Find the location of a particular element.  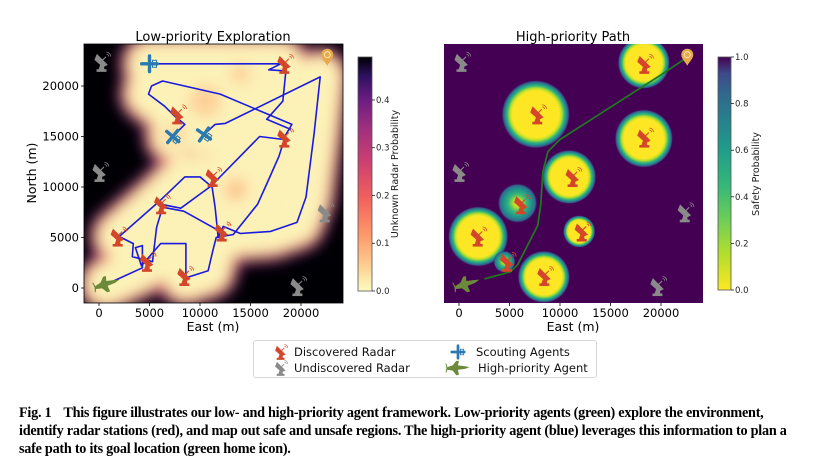

colorbar-tick-label: 0.8 is located at coordinates (742, 105).